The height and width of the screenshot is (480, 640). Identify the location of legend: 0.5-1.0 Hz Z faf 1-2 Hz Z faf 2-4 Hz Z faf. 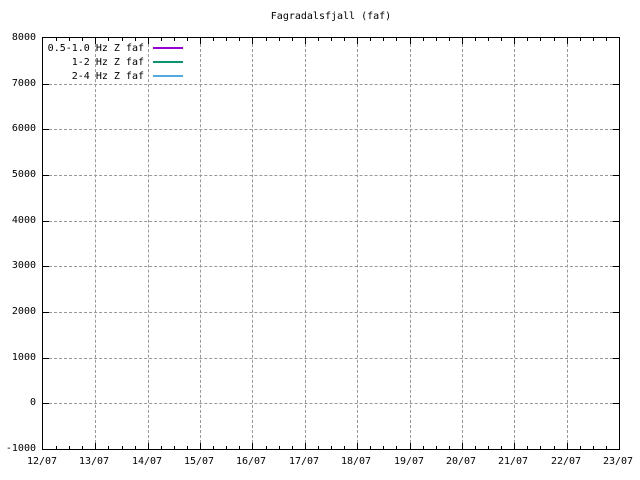
(114, 62).